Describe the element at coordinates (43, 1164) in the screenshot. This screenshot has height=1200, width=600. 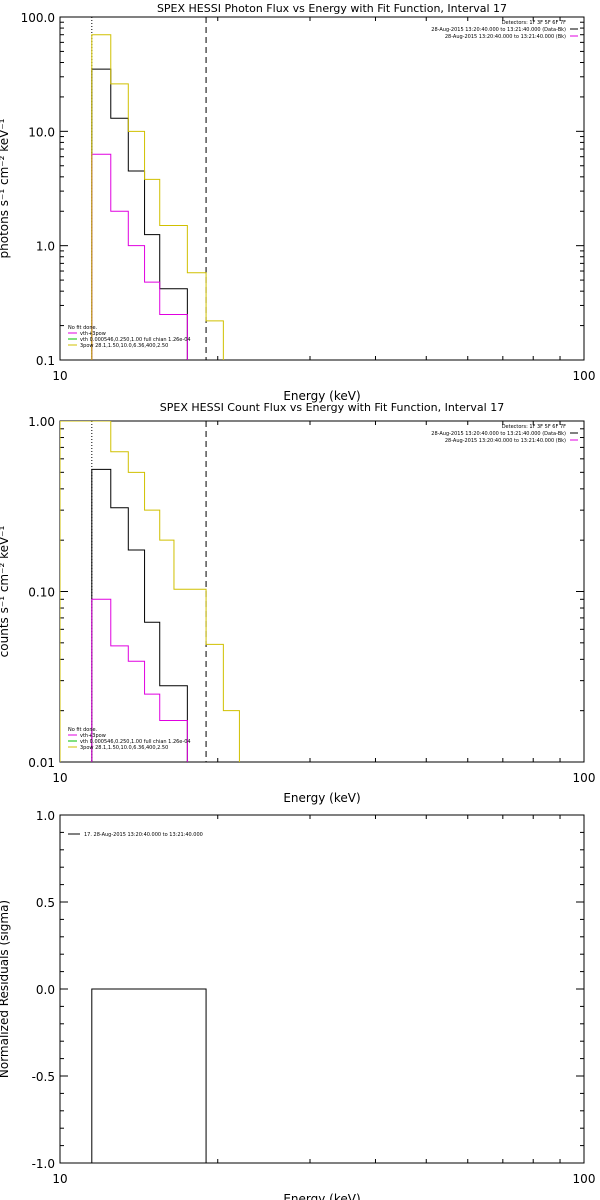
I see `y-tick-label: -1.0` at that location.